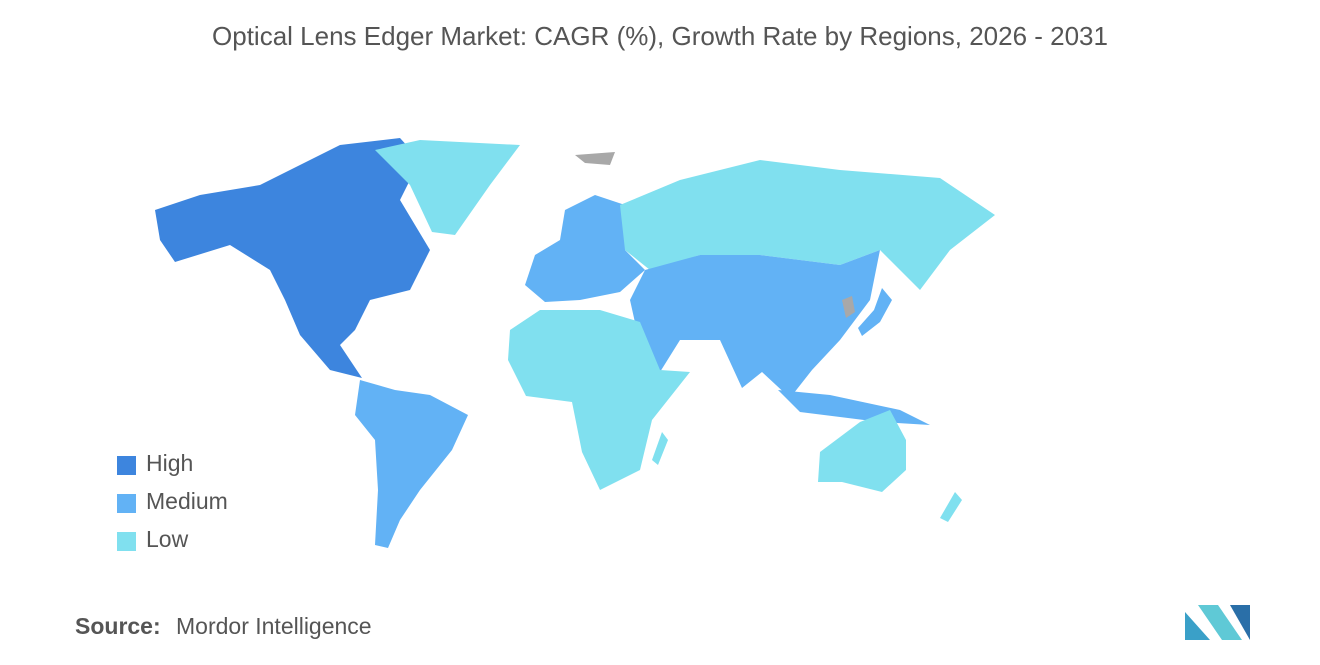 The image size is (1320, 665). What do you see at coordinates (187, 501) in the screenshot?
I see `legend-label: Medium` at bounding box center [187, 501].